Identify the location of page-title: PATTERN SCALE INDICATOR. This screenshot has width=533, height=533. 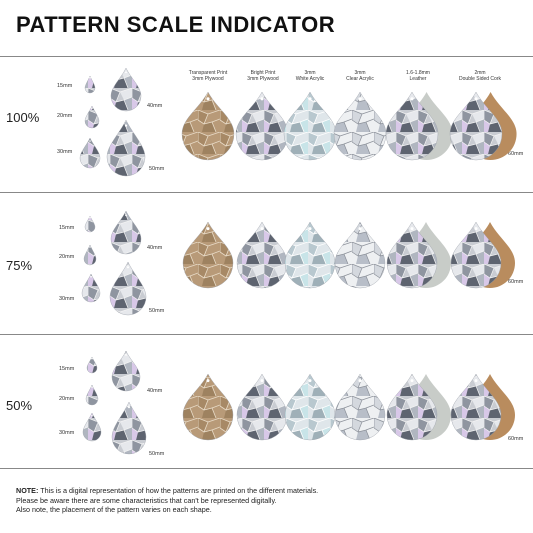
(176, 24).